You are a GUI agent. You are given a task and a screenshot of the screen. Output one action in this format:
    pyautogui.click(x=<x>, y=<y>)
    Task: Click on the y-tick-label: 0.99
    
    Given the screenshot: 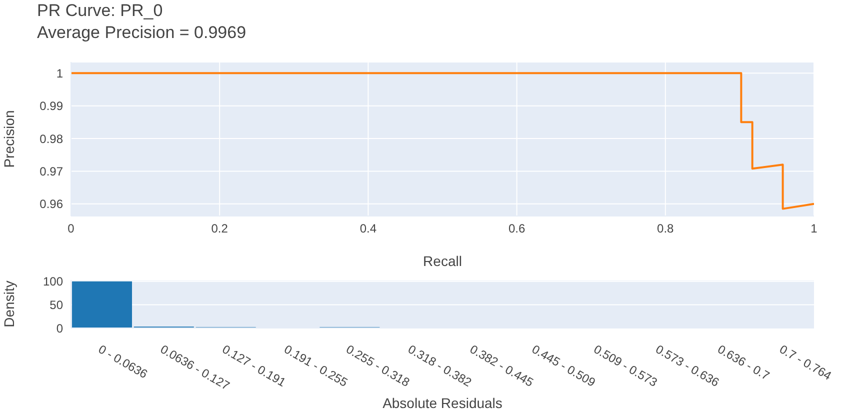 What is the action you would take?
    pyautogui.click(x=52, y=106)
    